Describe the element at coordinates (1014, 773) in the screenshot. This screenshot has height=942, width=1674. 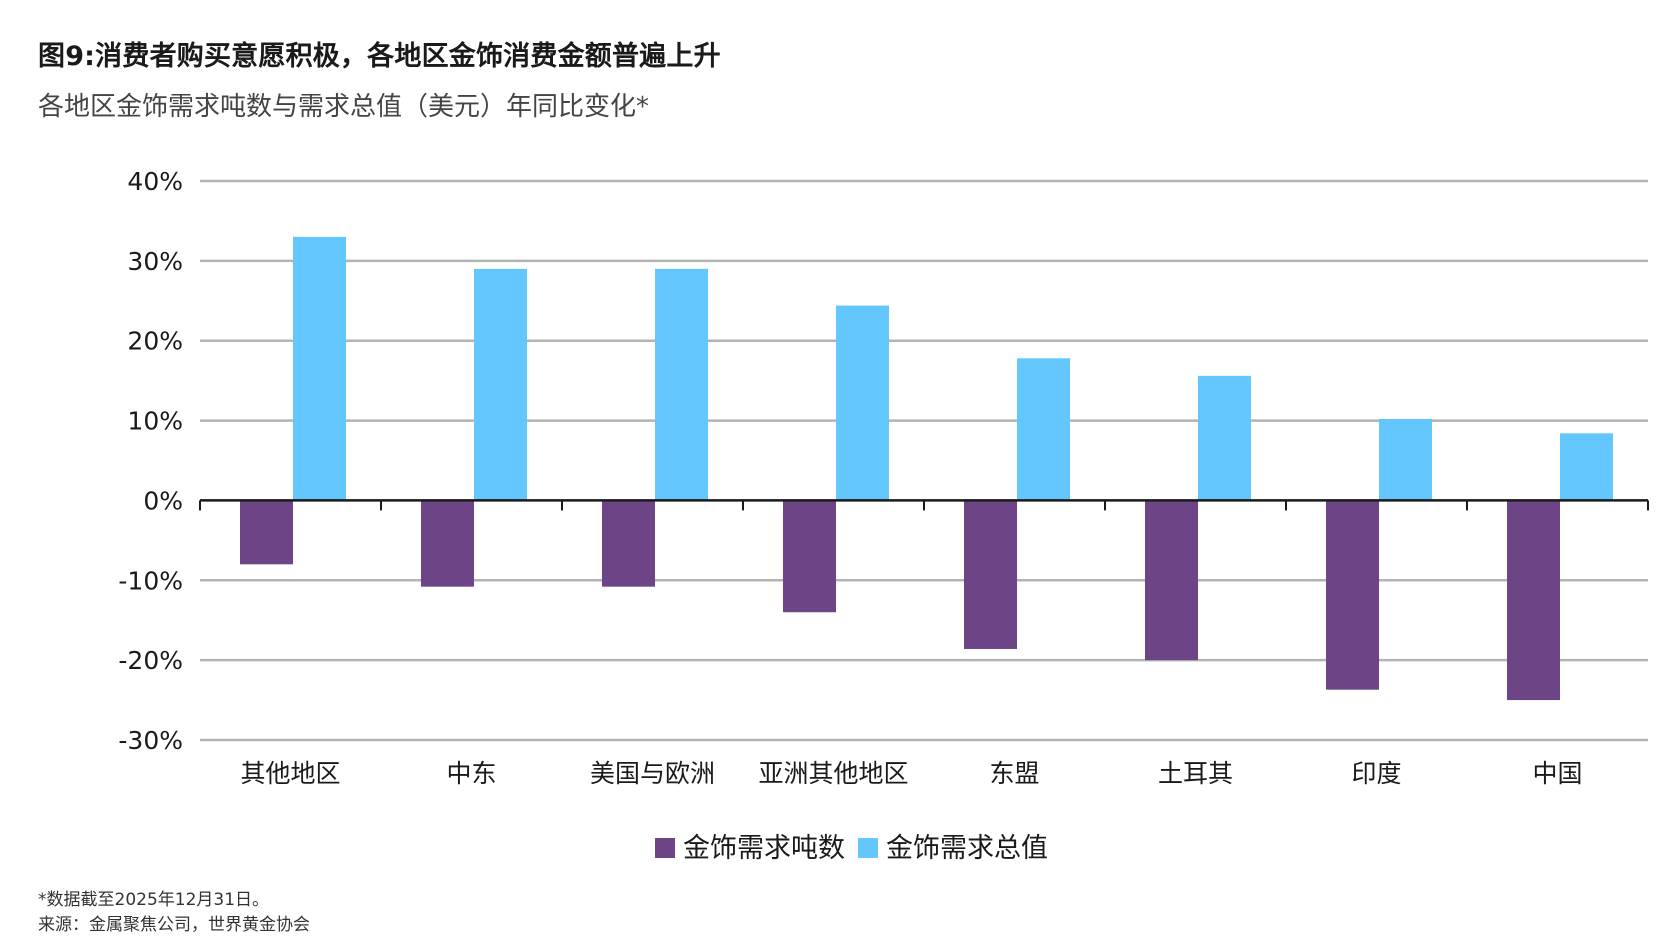
I see `x-tick-label: 东盟` at that location.